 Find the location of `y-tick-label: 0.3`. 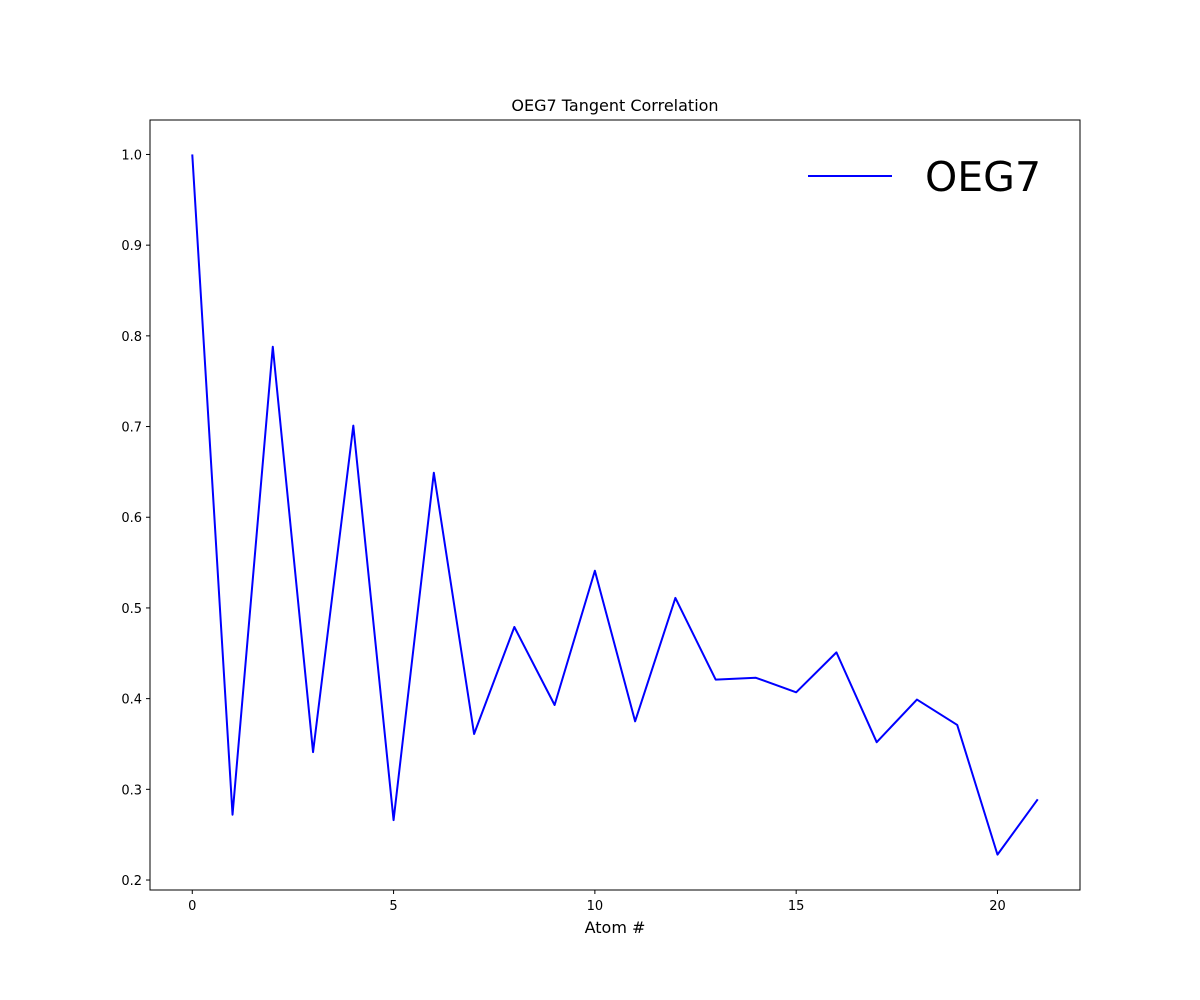

y-tick-label: 0.3 is located at coordinates (131, 790).